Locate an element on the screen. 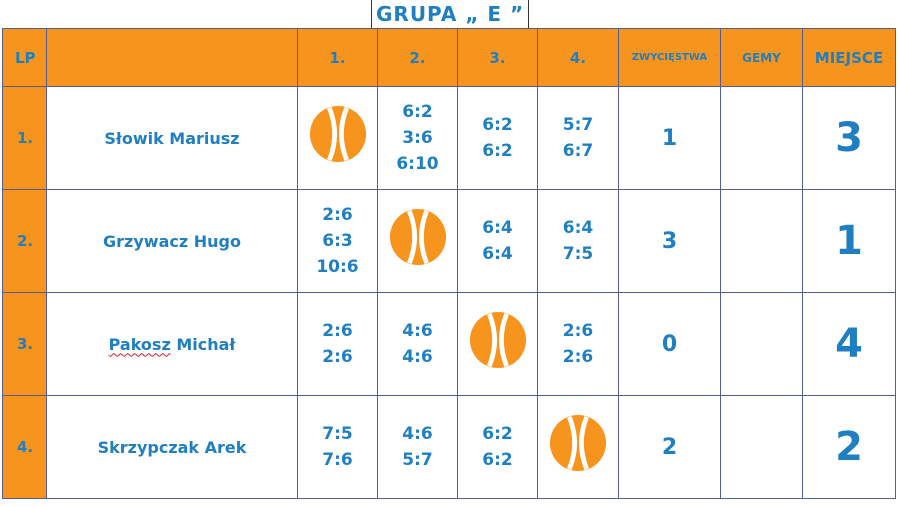 Image resolution: width=900 pixels, height=507 pixels. player-name: Skrzypczak Arek is located at coordinates (172, 447).